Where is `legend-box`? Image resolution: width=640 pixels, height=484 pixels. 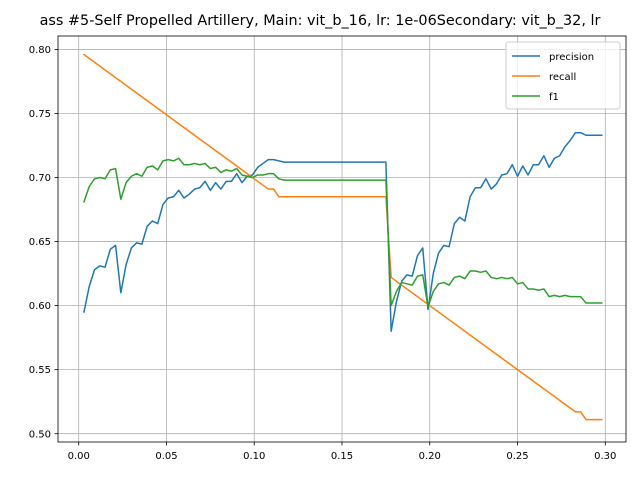 legend-box is located at coordinates (563, 75).